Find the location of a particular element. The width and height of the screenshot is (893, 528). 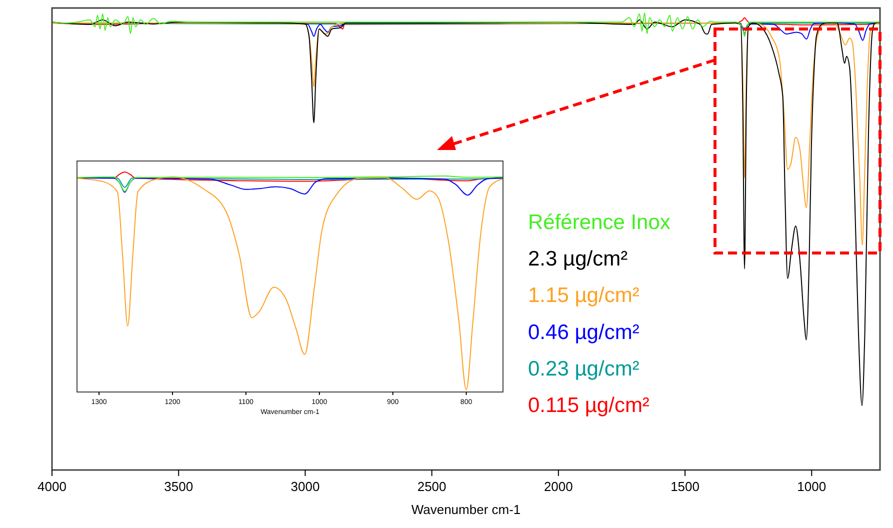

x-tick-label: 2500 is located at coordinates (431, 486).